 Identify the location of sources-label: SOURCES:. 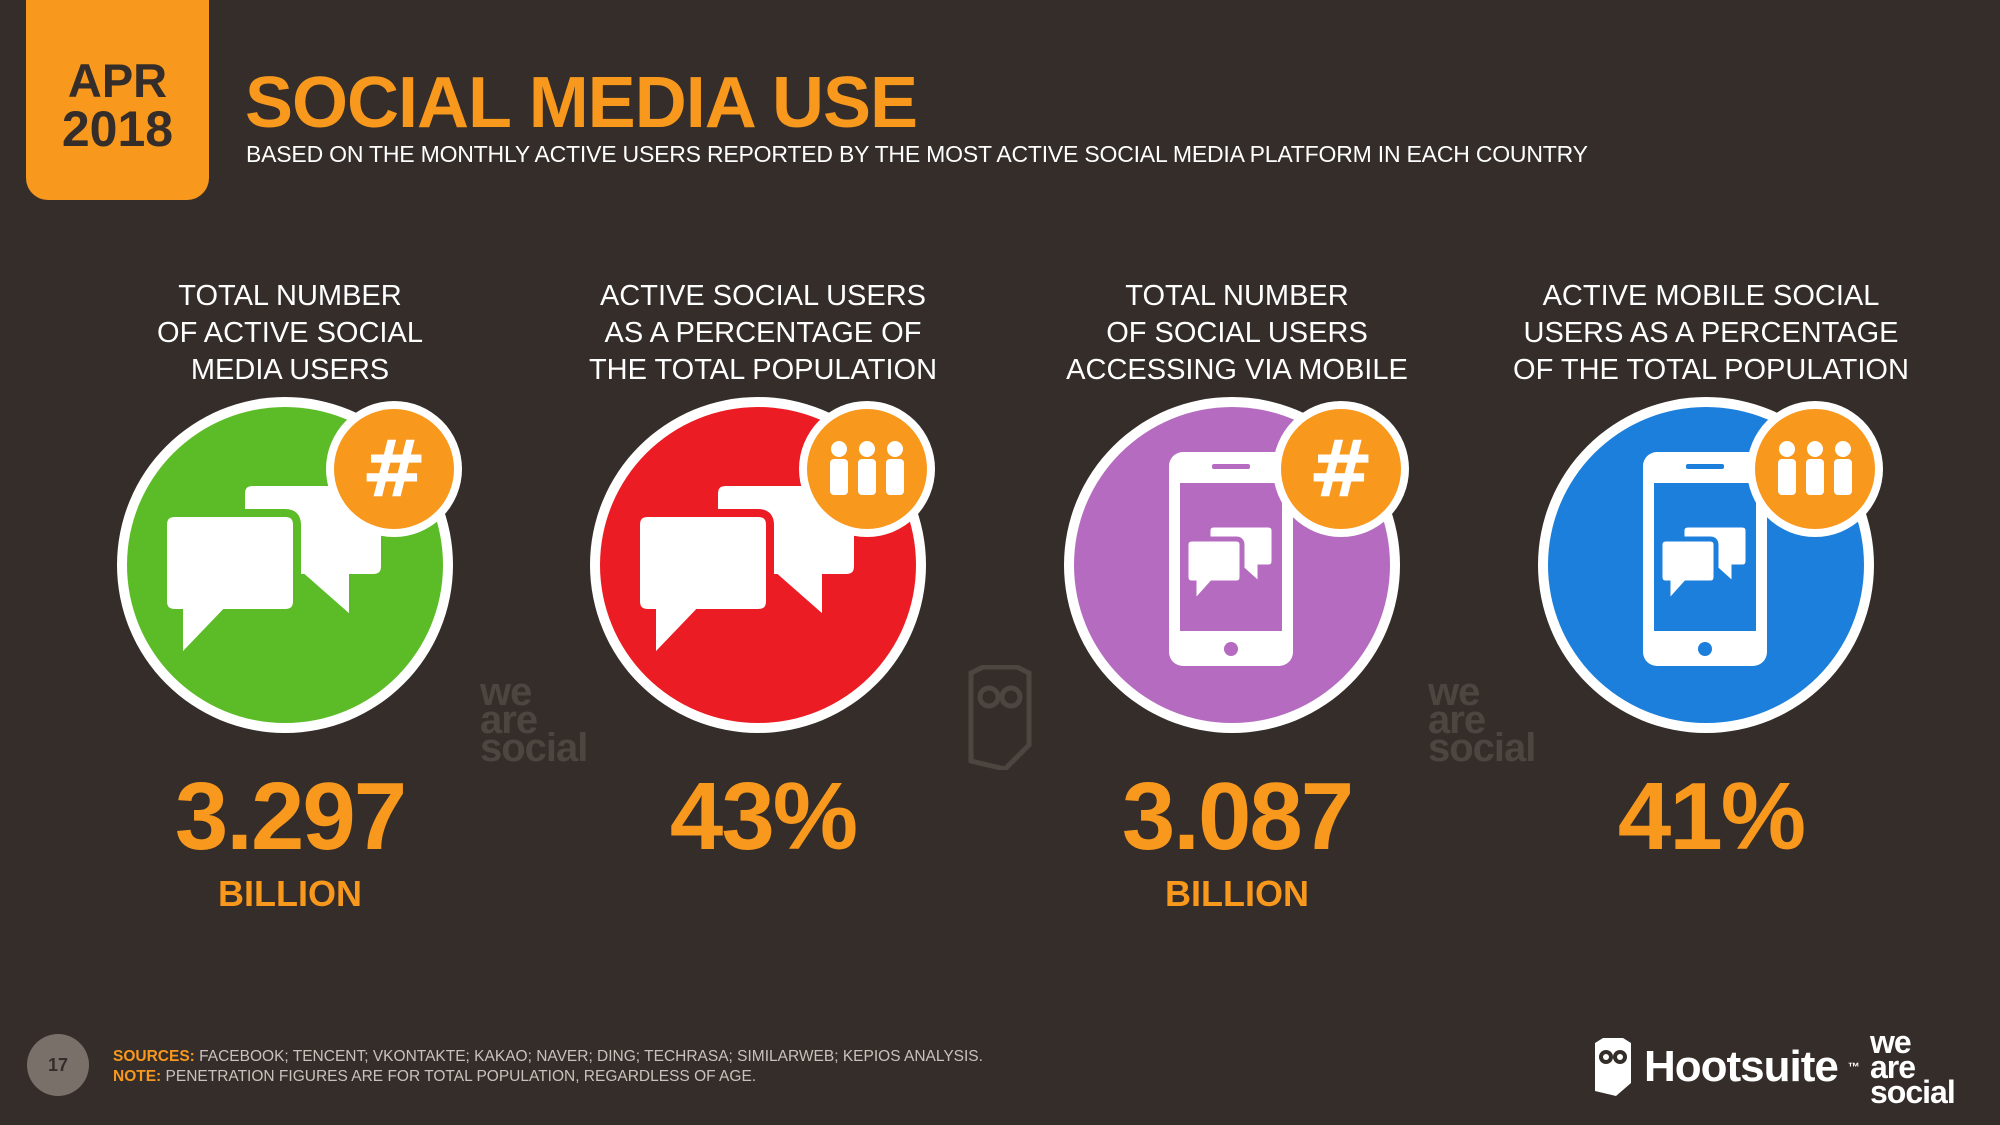
(154, 1056).